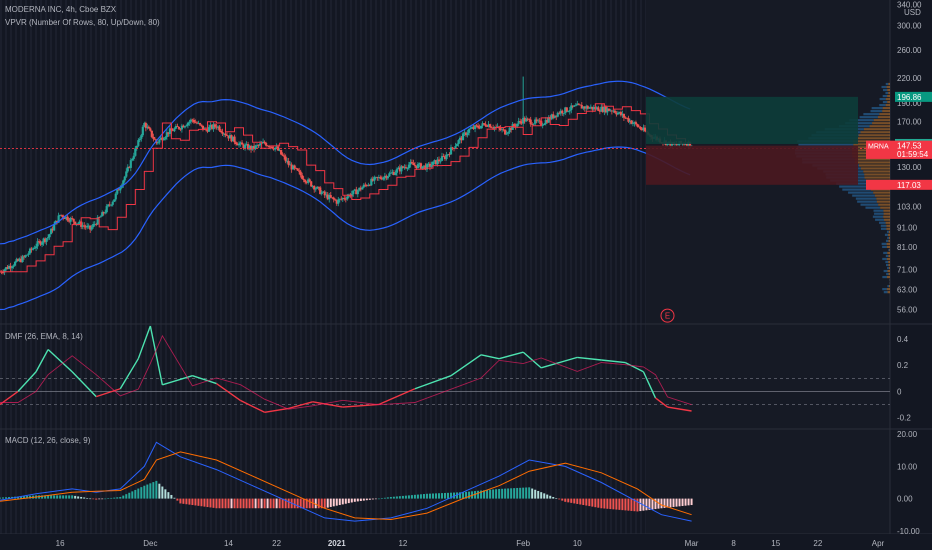 Image resolution: width=932 pixels, height=550 pixels. I want to click on price-tag-label: 147.53, so click(909, 146).